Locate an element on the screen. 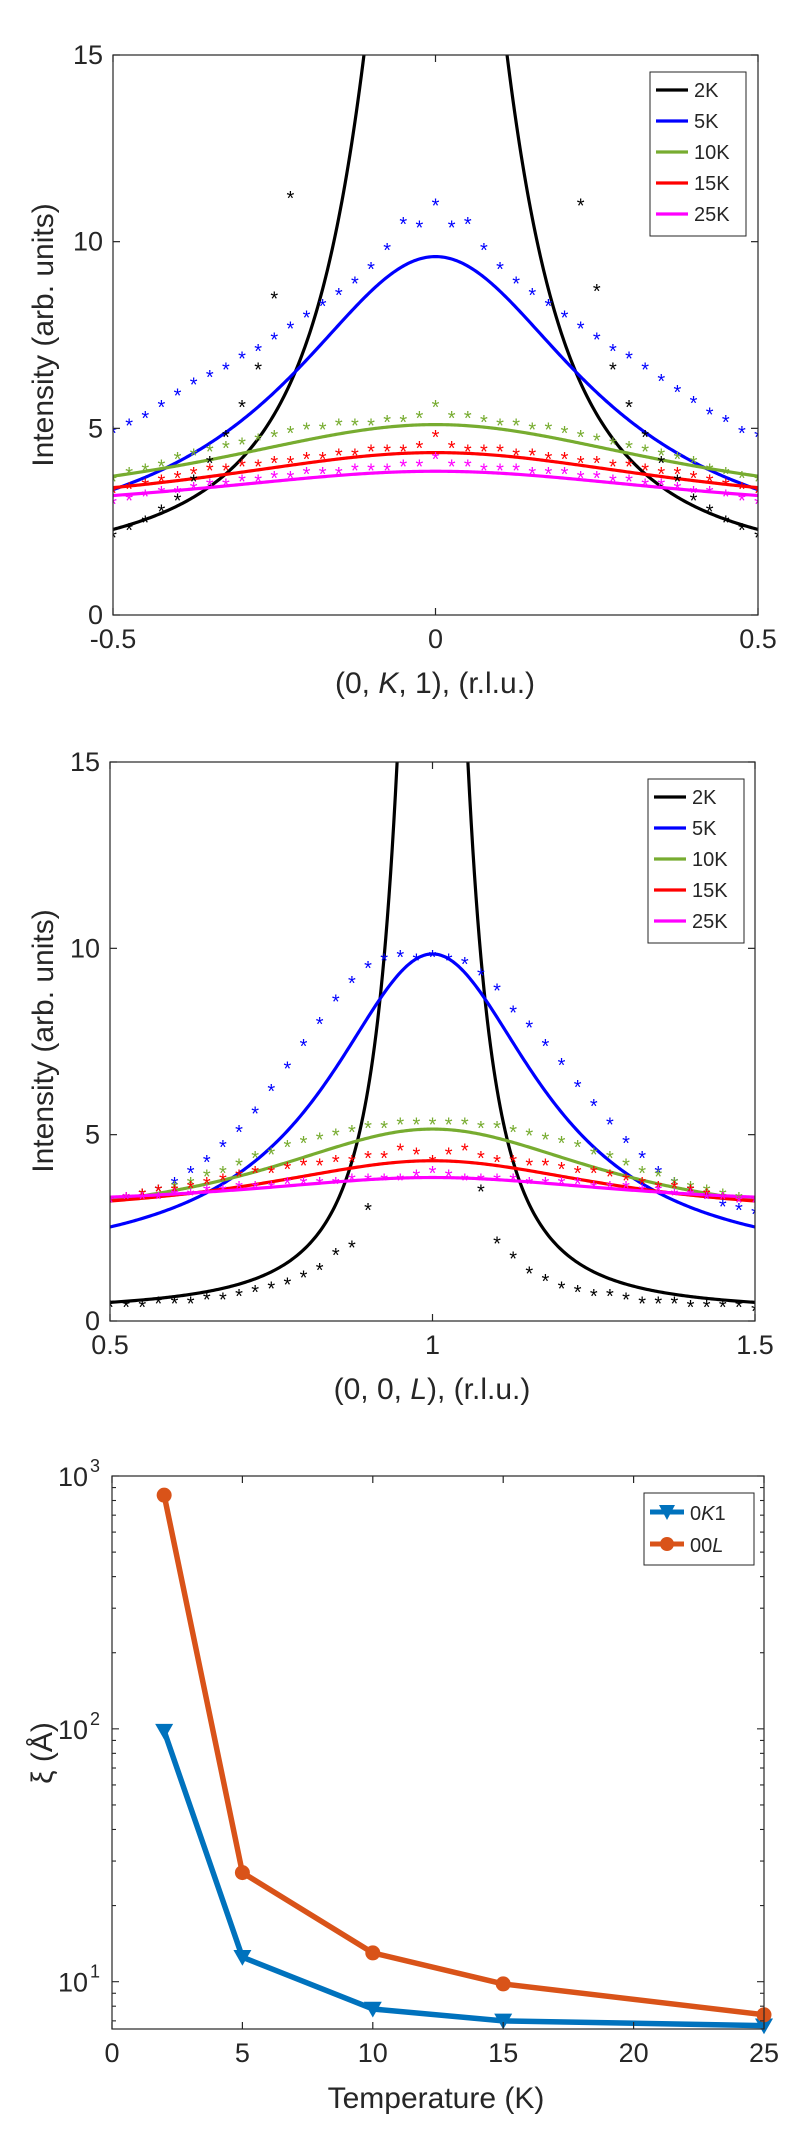 The height and width of the screenshot is (2145, 792). panel-0k1-legend: 2K 5K 10K 15K 25K is located at coordinates (698, 154).